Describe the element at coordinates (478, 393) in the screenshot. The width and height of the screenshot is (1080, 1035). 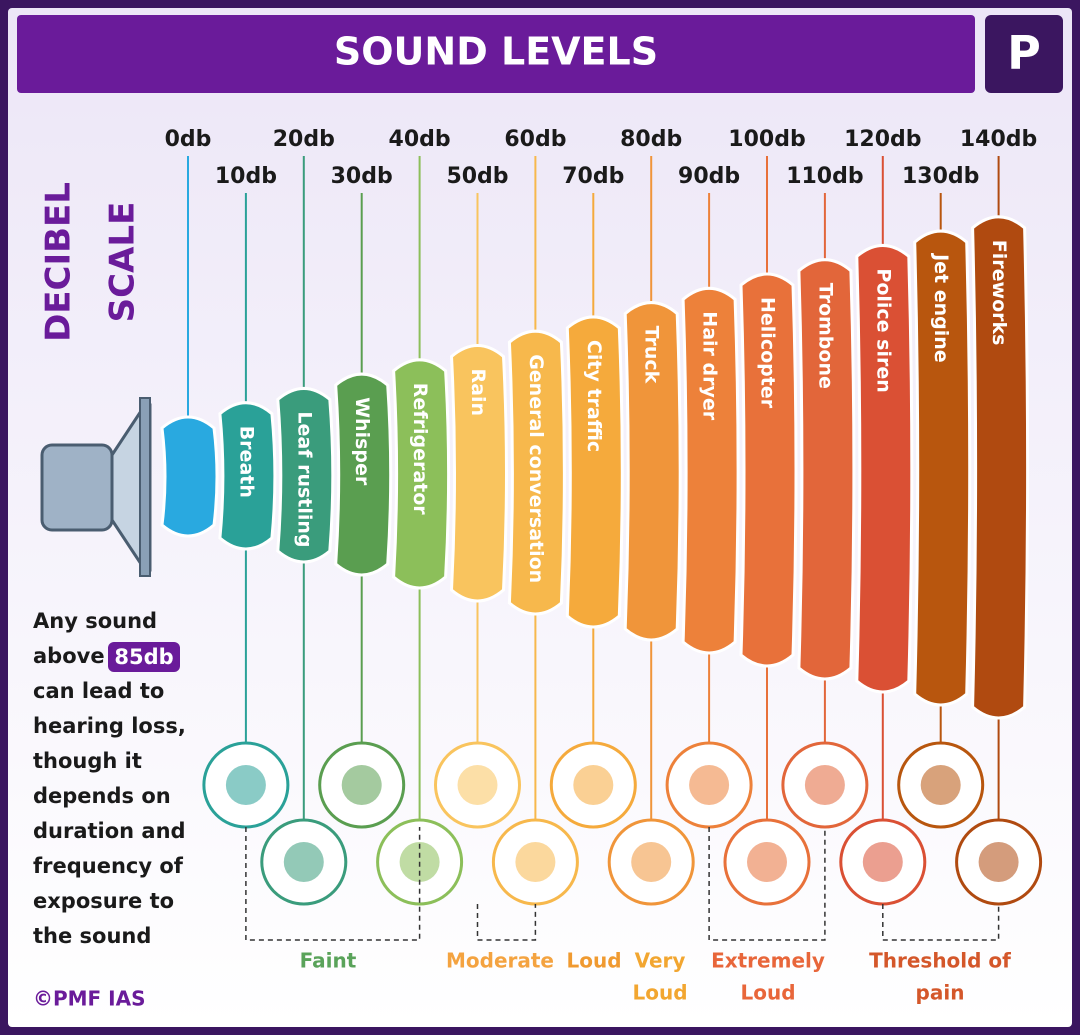
I see `level-label: Rain` at that location.